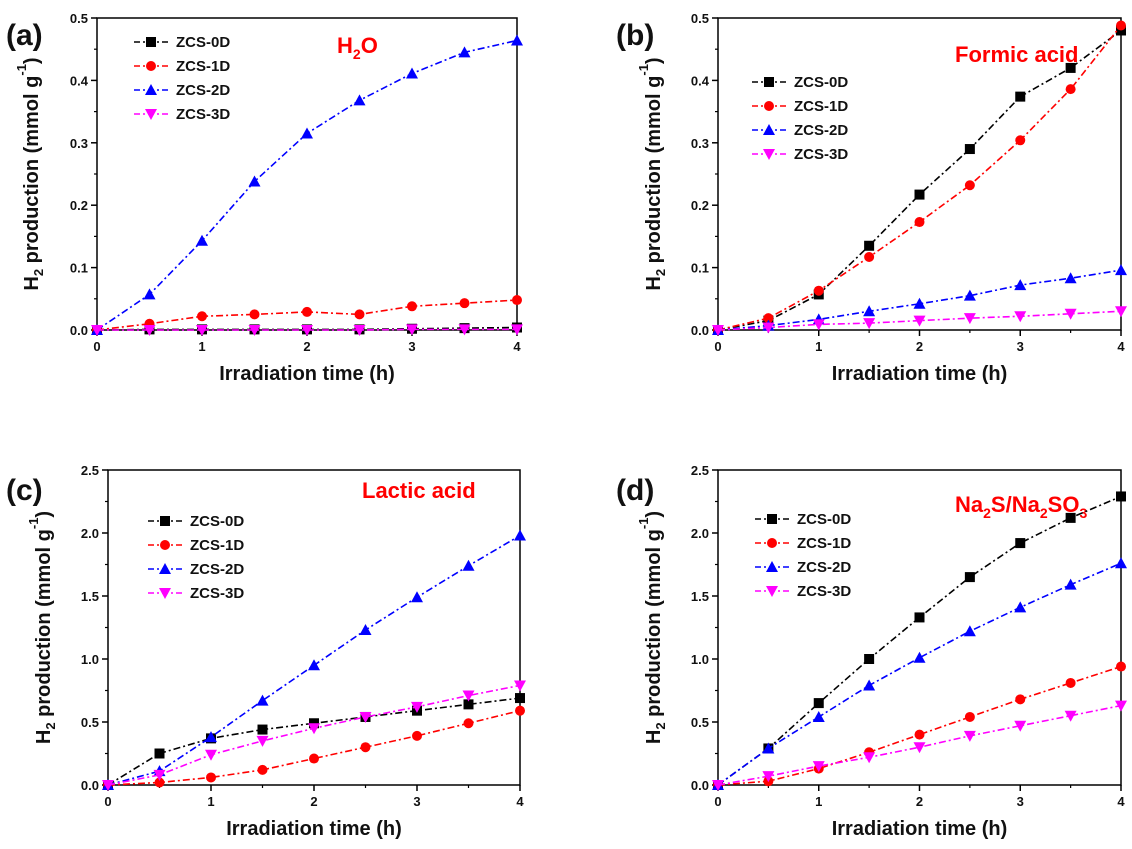 The height and width of the screenshot is (849, 1132). I want to click on legend-entry: ZCS-2D, so click(800, 130).